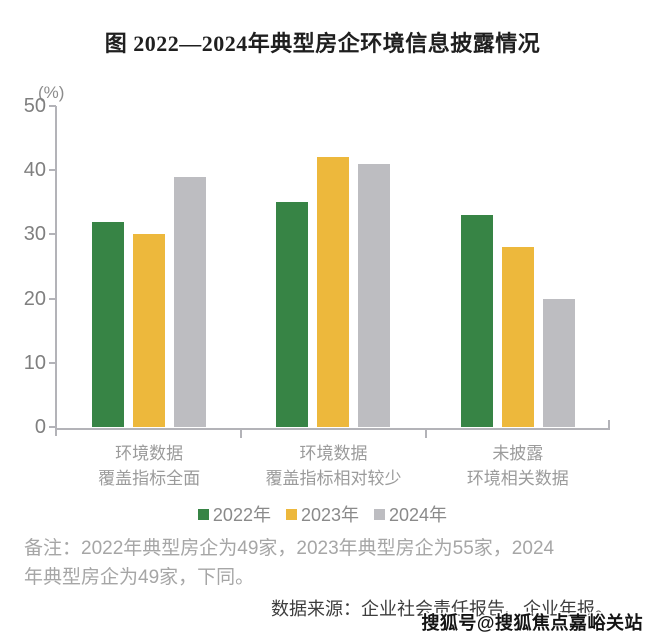 The height and width of the screenshot is (641, 645). I want to click on x-category-label-line: 环境相关数据, so click(517, 478).